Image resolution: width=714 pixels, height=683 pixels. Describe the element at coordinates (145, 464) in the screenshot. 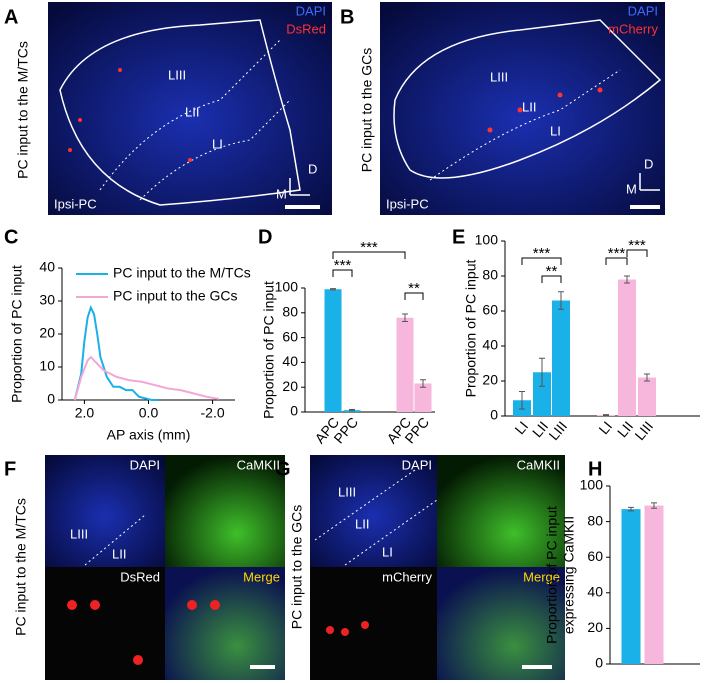

I see `tile-label: DAPI` at that location.